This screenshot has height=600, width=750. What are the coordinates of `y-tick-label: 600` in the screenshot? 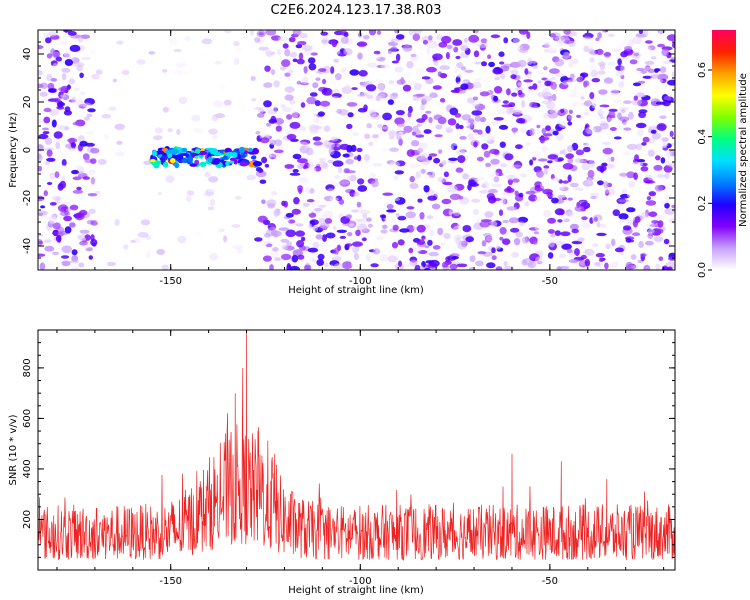 It's located at (27, 418).